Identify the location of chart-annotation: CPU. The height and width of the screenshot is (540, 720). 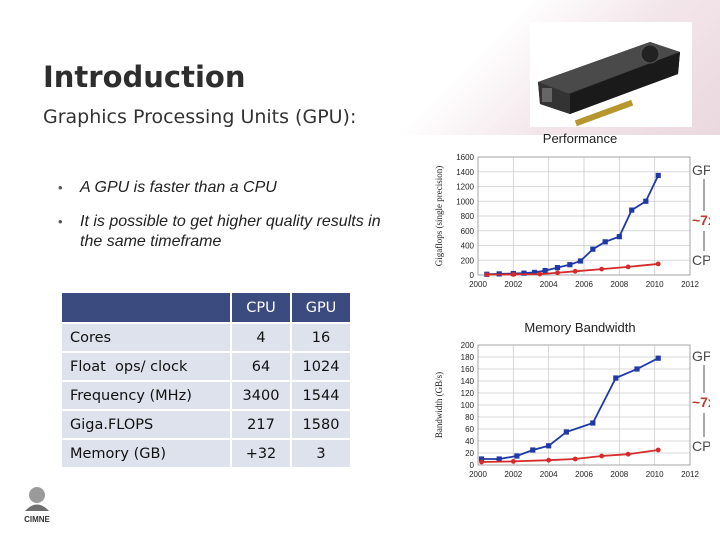
(701, 260).